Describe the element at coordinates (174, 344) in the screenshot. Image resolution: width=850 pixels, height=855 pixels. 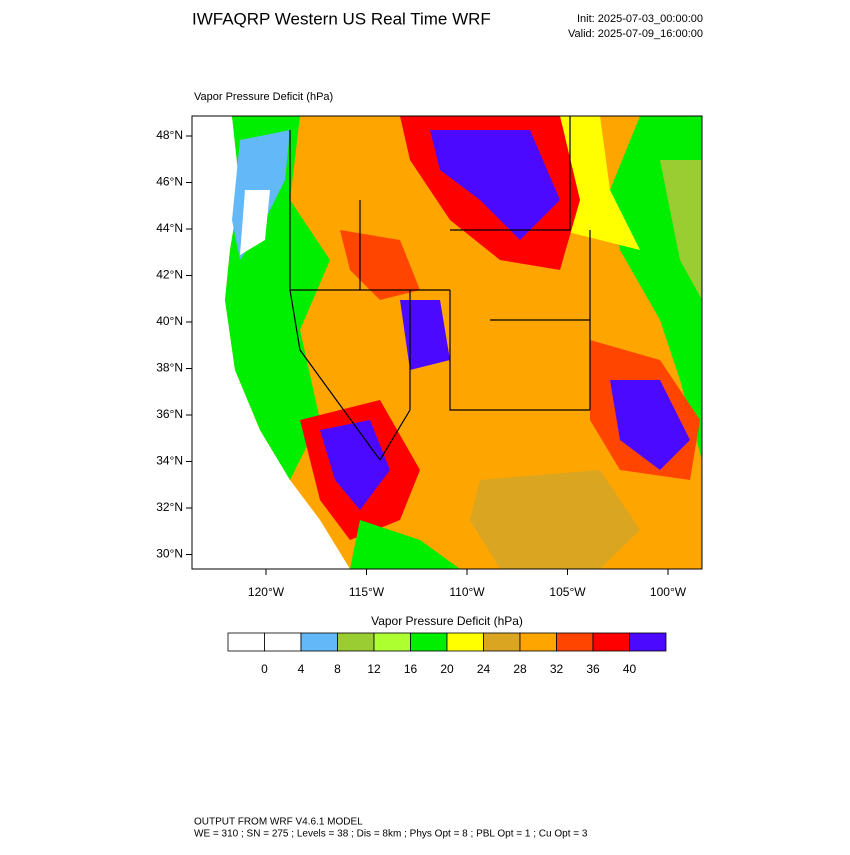
I see `lat-labels: 48°N 46°N 44°N 42°N 40°N 38°N 36°N 34°N 32°N 30°N` at that location.